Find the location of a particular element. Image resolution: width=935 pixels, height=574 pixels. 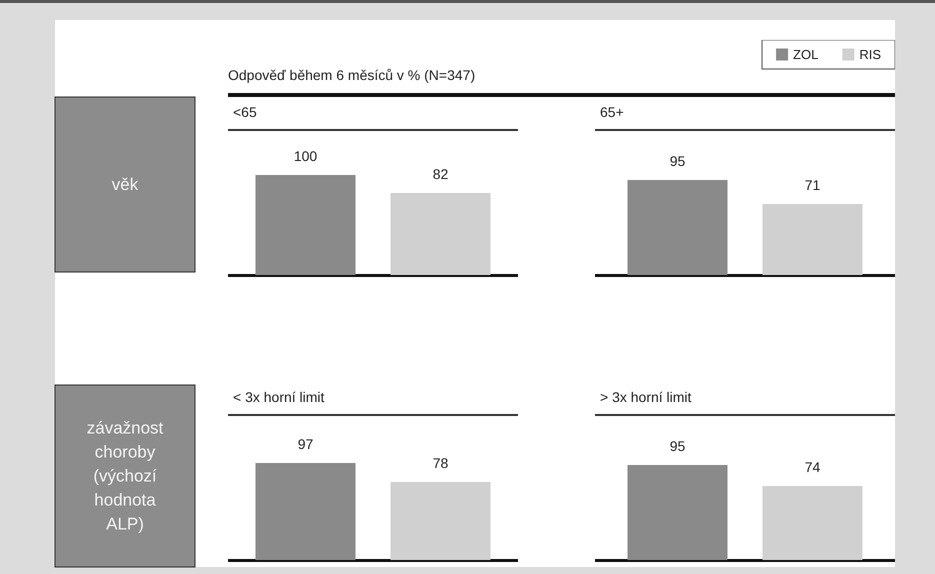

data-label: 100 is located at coordinates (306, 156).